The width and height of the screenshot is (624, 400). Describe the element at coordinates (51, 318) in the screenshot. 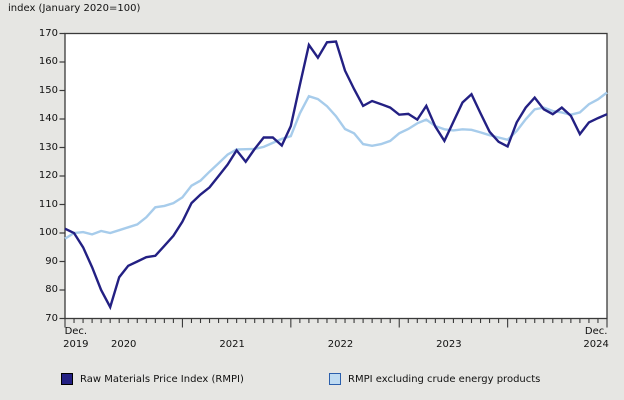

I see `y-tick-label: 70` at that location.